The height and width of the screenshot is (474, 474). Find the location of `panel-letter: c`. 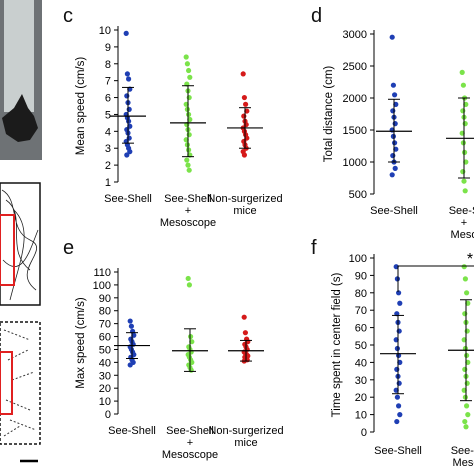

panel-letter: c is located at coordinates (68, 16).